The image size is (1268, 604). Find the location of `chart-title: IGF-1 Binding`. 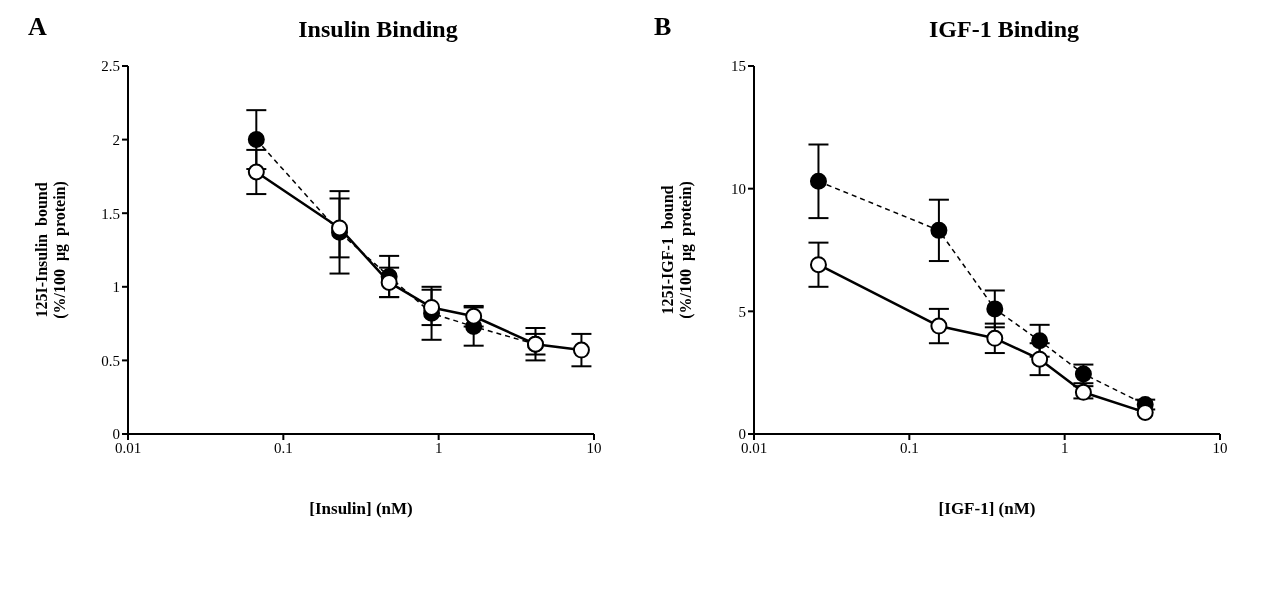

chart-title: IGF-1 Binding is located at coordinates (1003, 29).